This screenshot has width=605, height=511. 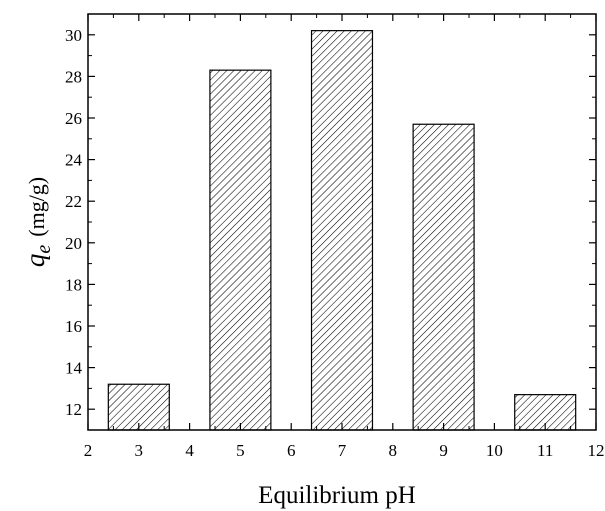 I want to click on y-tick-label: 18, so click(x=73, y=284).